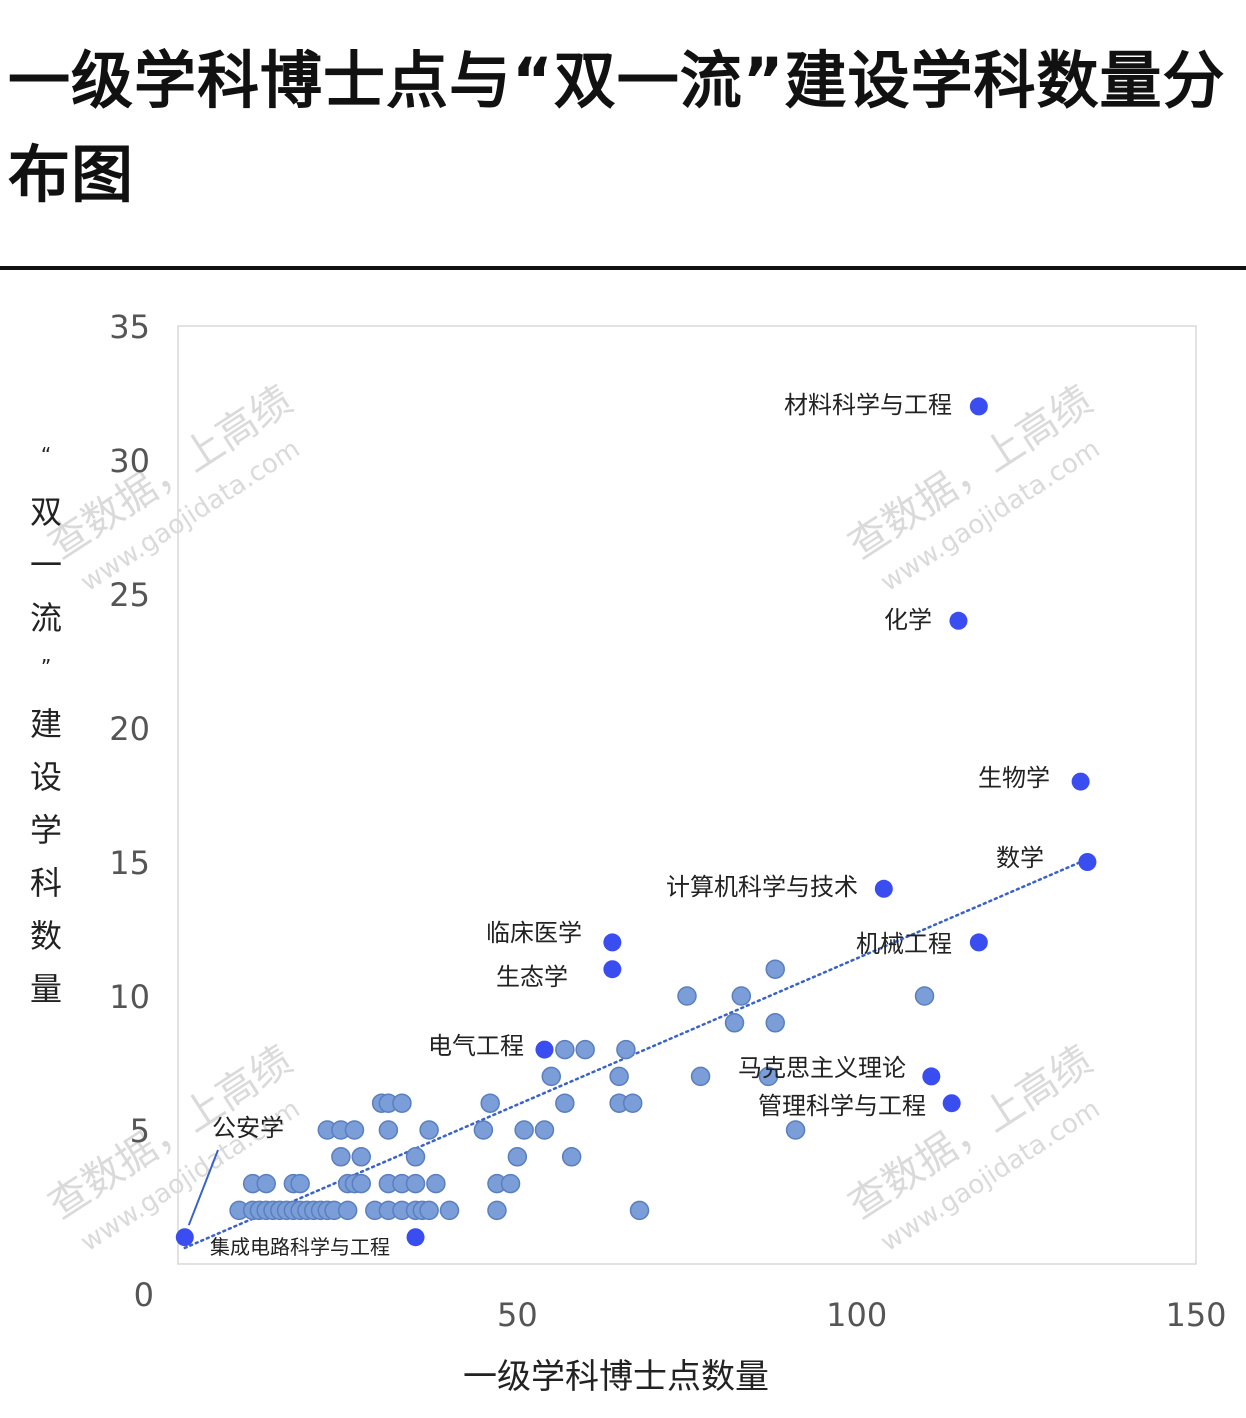 The image size is (1246, 1418). Describe the element at coordinates (46, 667) in the screenshot. I see `y-axis-title-char: ”` at that location.